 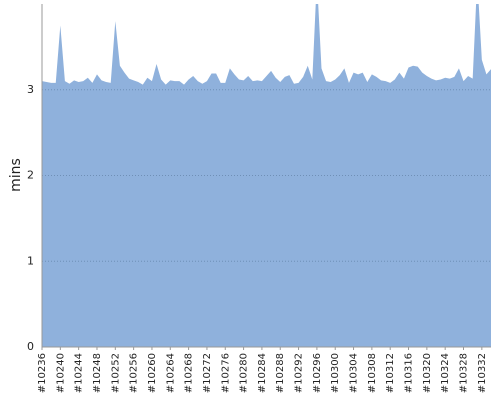 I want to click on x-tick-label: #10272, so click(x=207, y=373).